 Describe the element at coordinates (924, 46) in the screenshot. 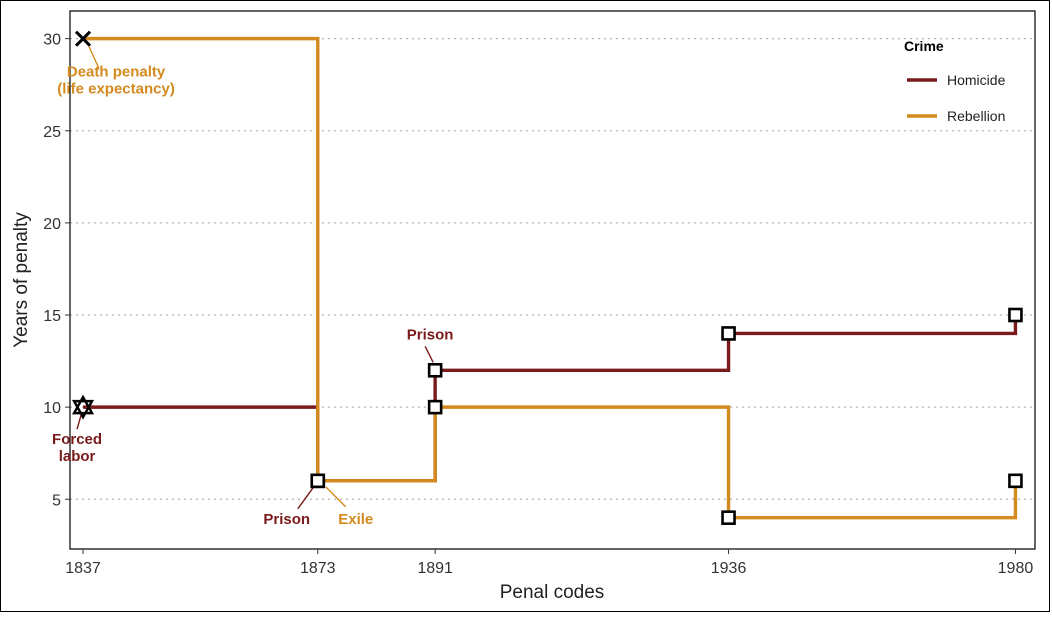

I see `legend-title: Crime` at that location.